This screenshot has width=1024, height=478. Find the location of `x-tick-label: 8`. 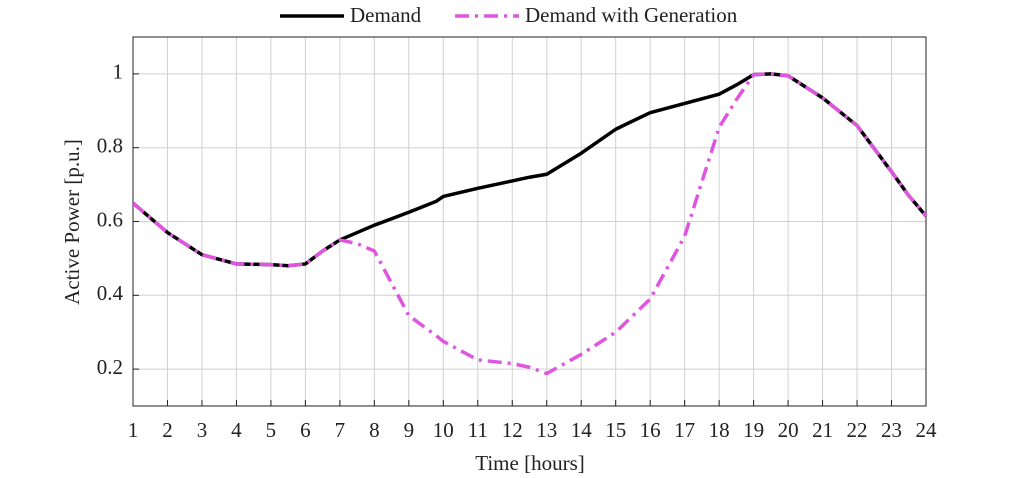

x-tick-label: 8 is located at coordinates (374, 430).